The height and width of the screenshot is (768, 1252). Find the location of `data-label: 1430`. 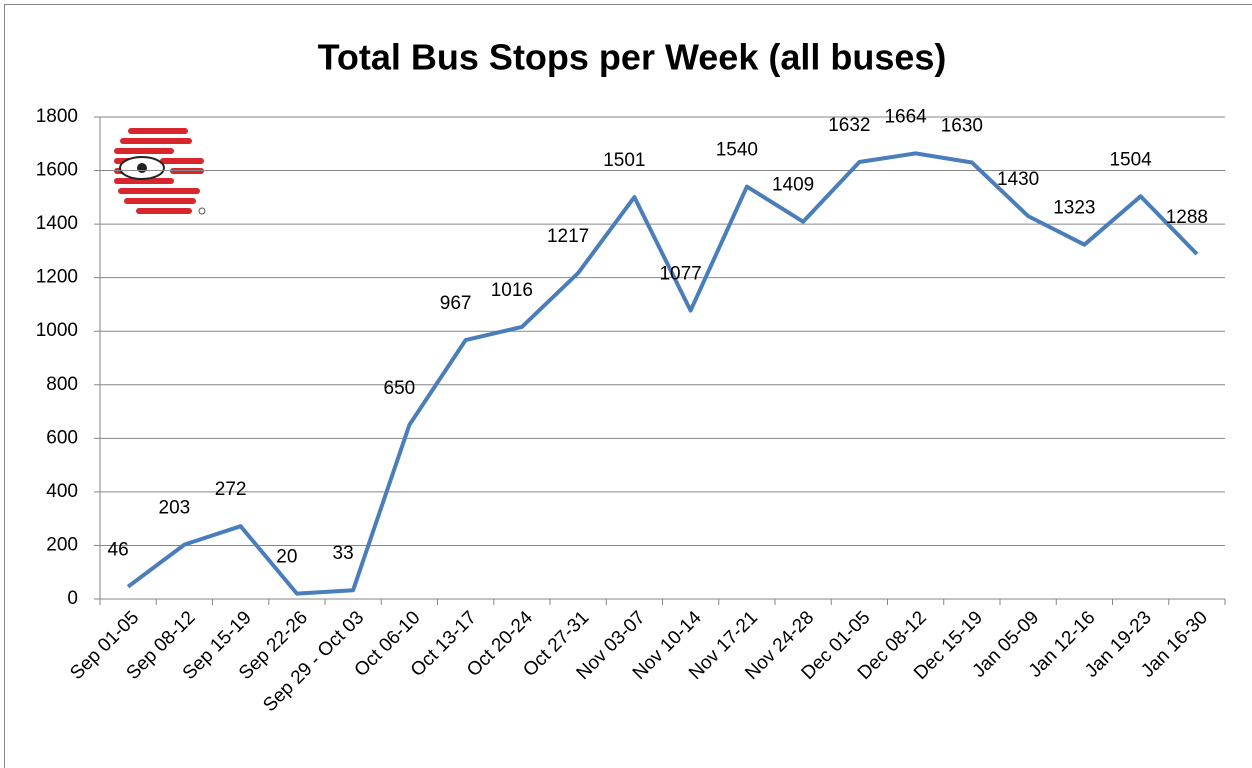

data-label: 1430 is located at coordinates (1018, 179).